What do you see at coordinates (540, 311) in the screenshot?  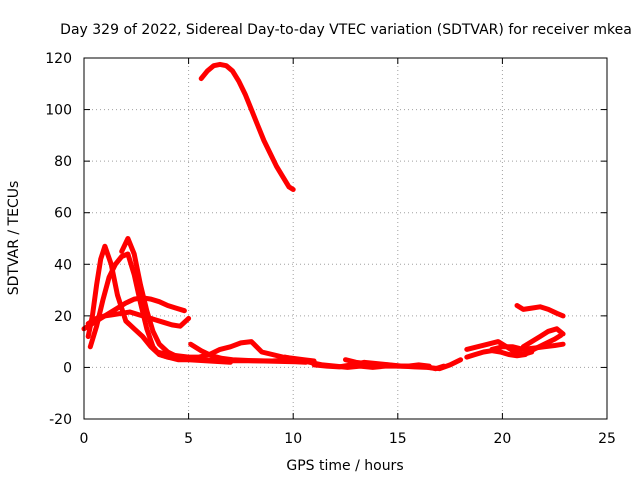 I see `series-line-arc-p` at bounding box center [540, 311].